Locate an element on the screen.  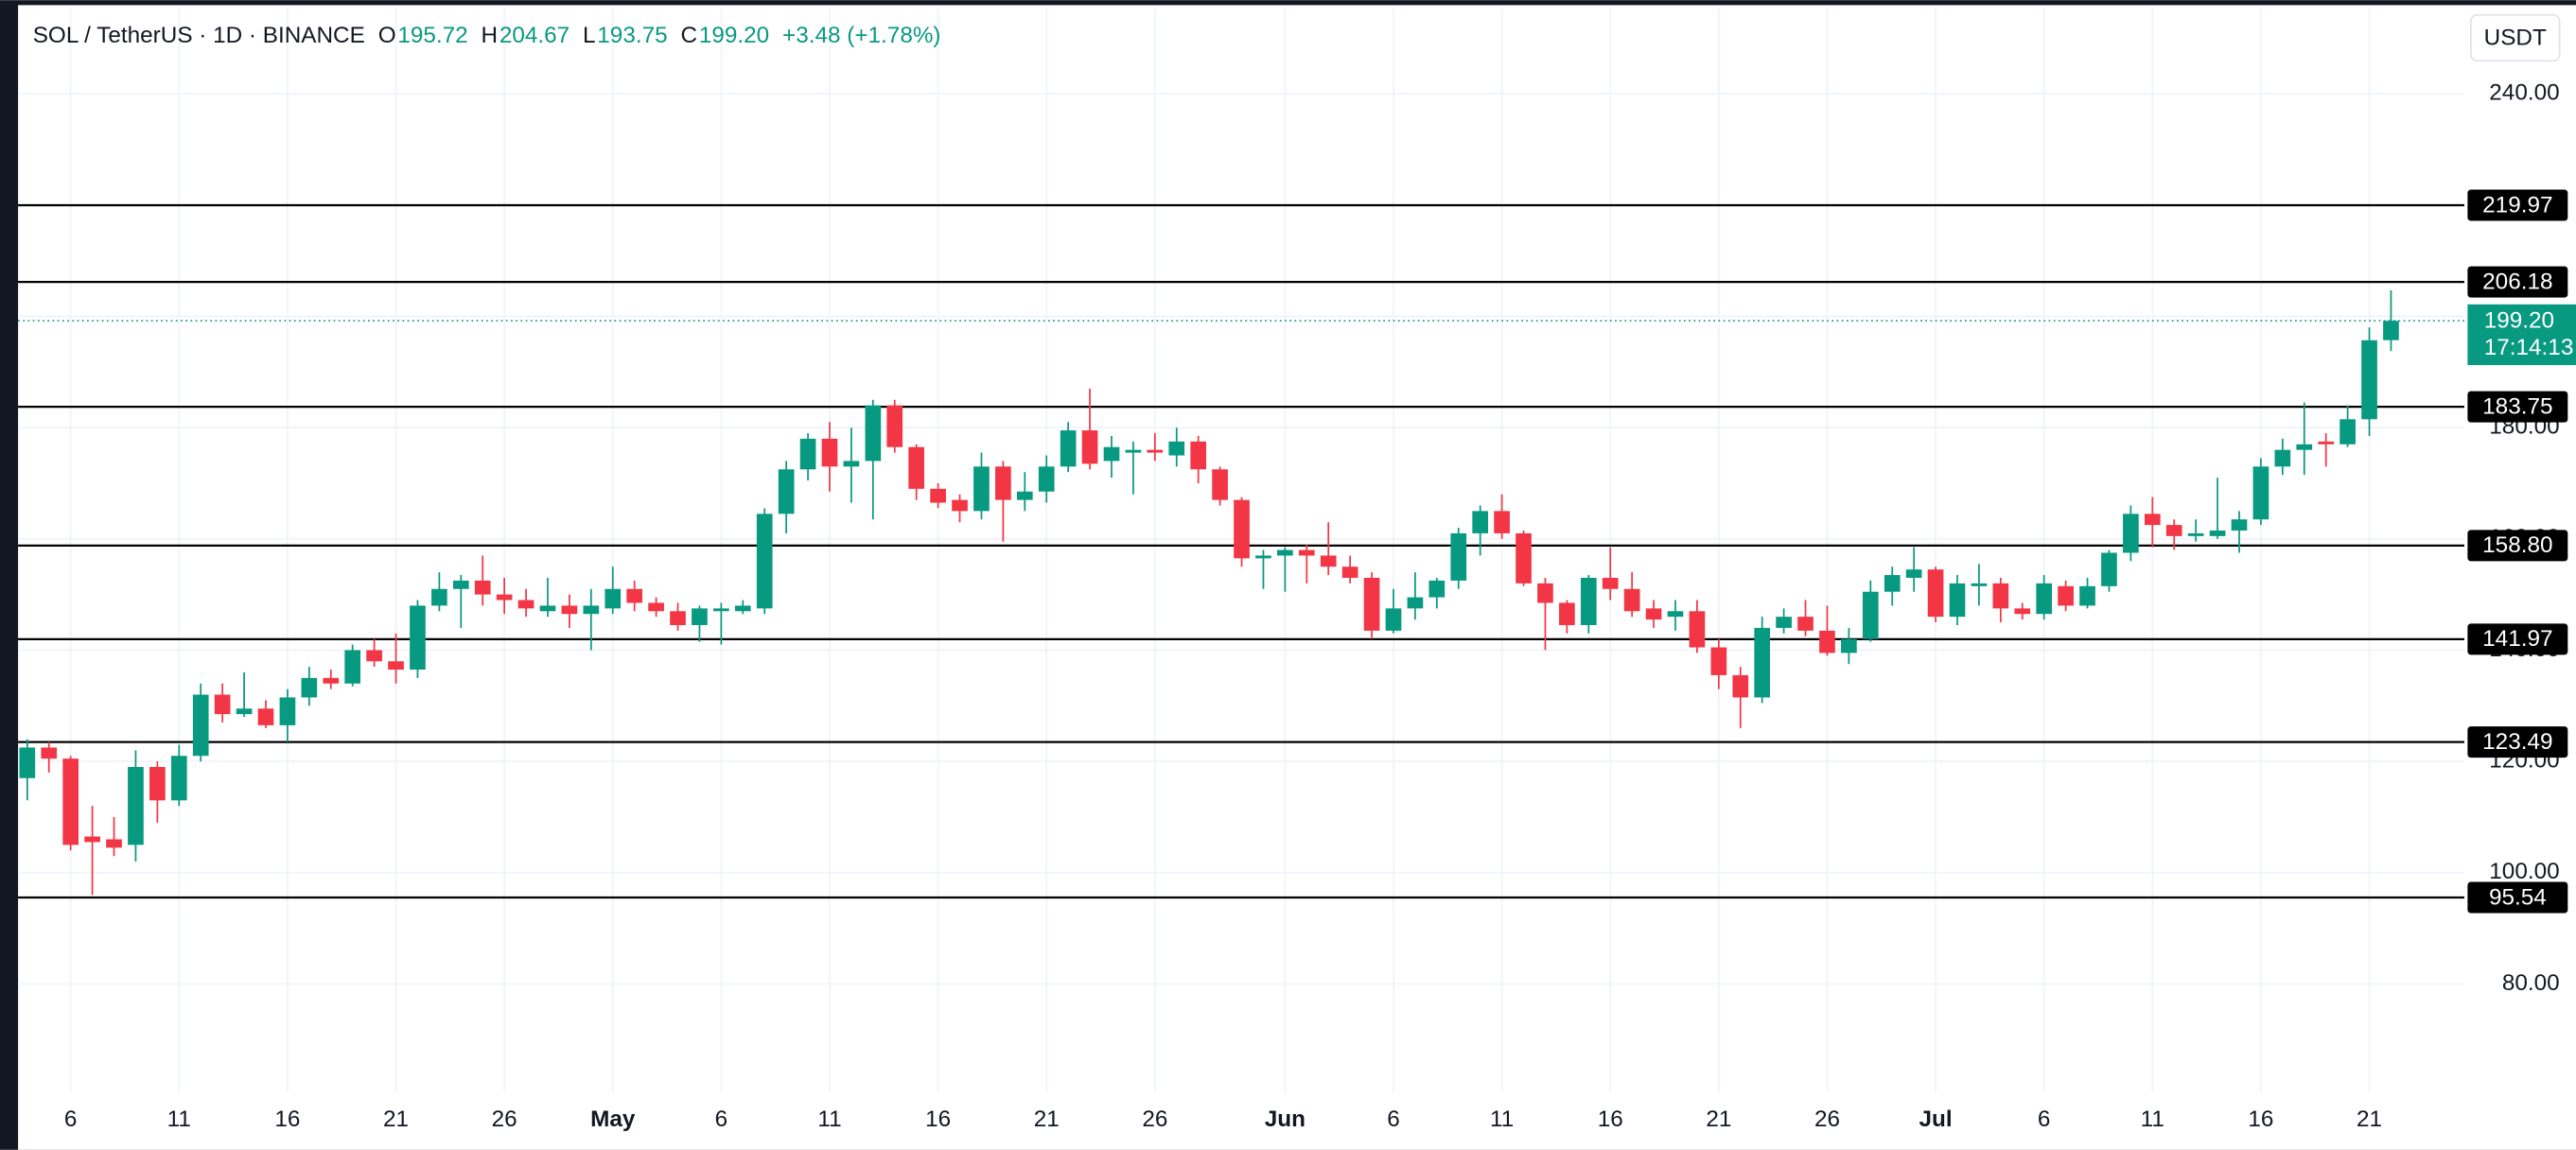
y-tick-label: 240.00 is located at coordinates (2524, 93).